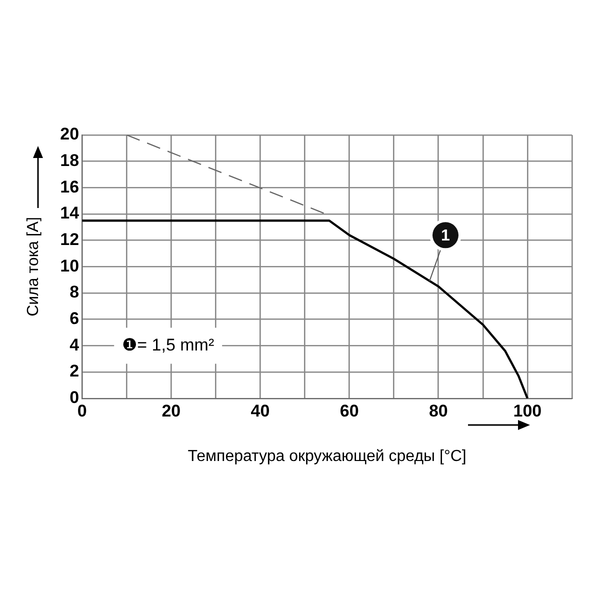 Image resolution: width=600 pixels, height=600 pixels. Describe the element at coordinates (70, 160) in the screenshot. I see `y-tick-label: 18` at that location.